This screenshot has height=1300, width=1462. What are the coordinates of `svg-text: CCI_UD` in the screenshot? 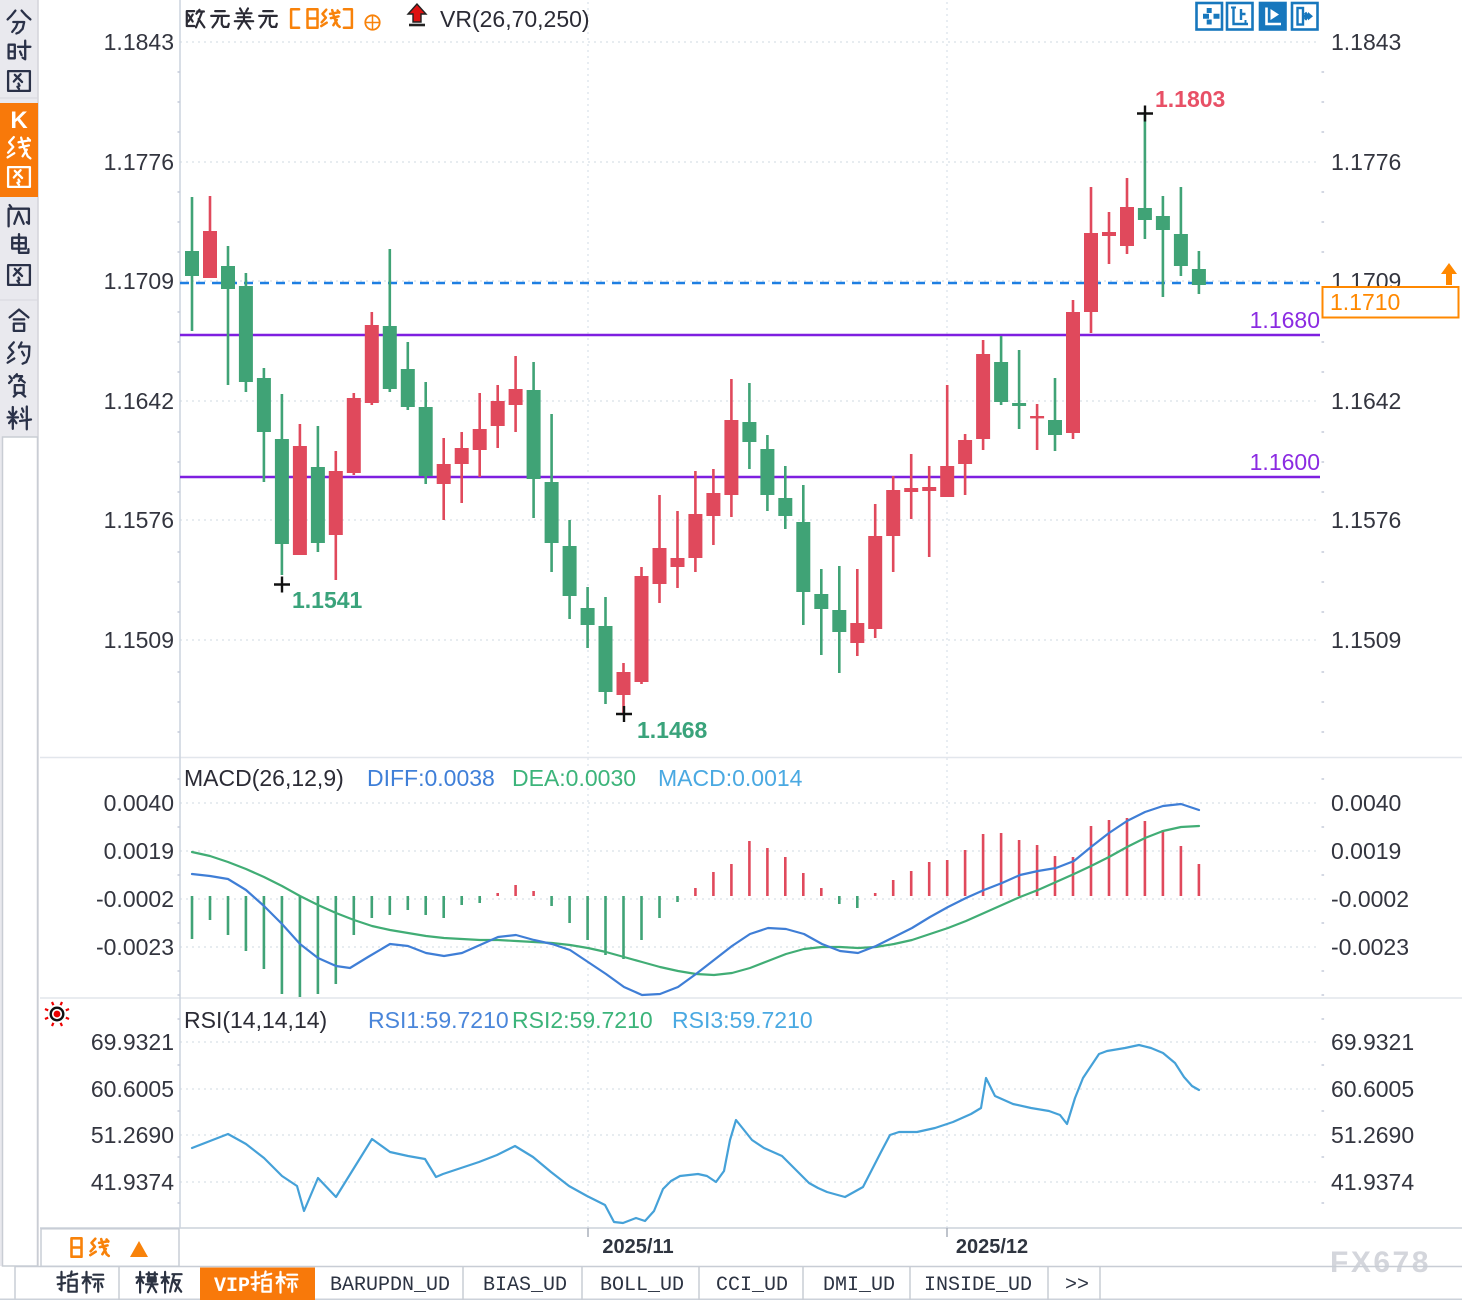 It's located at (752, 1285).